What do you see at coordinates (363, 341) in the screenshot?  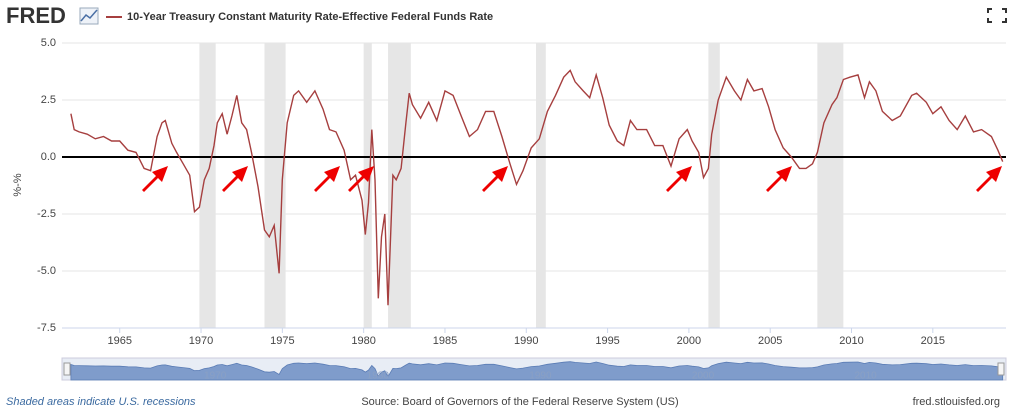 I see `x-tick-label: 1980` at bounding box center [363, 341].